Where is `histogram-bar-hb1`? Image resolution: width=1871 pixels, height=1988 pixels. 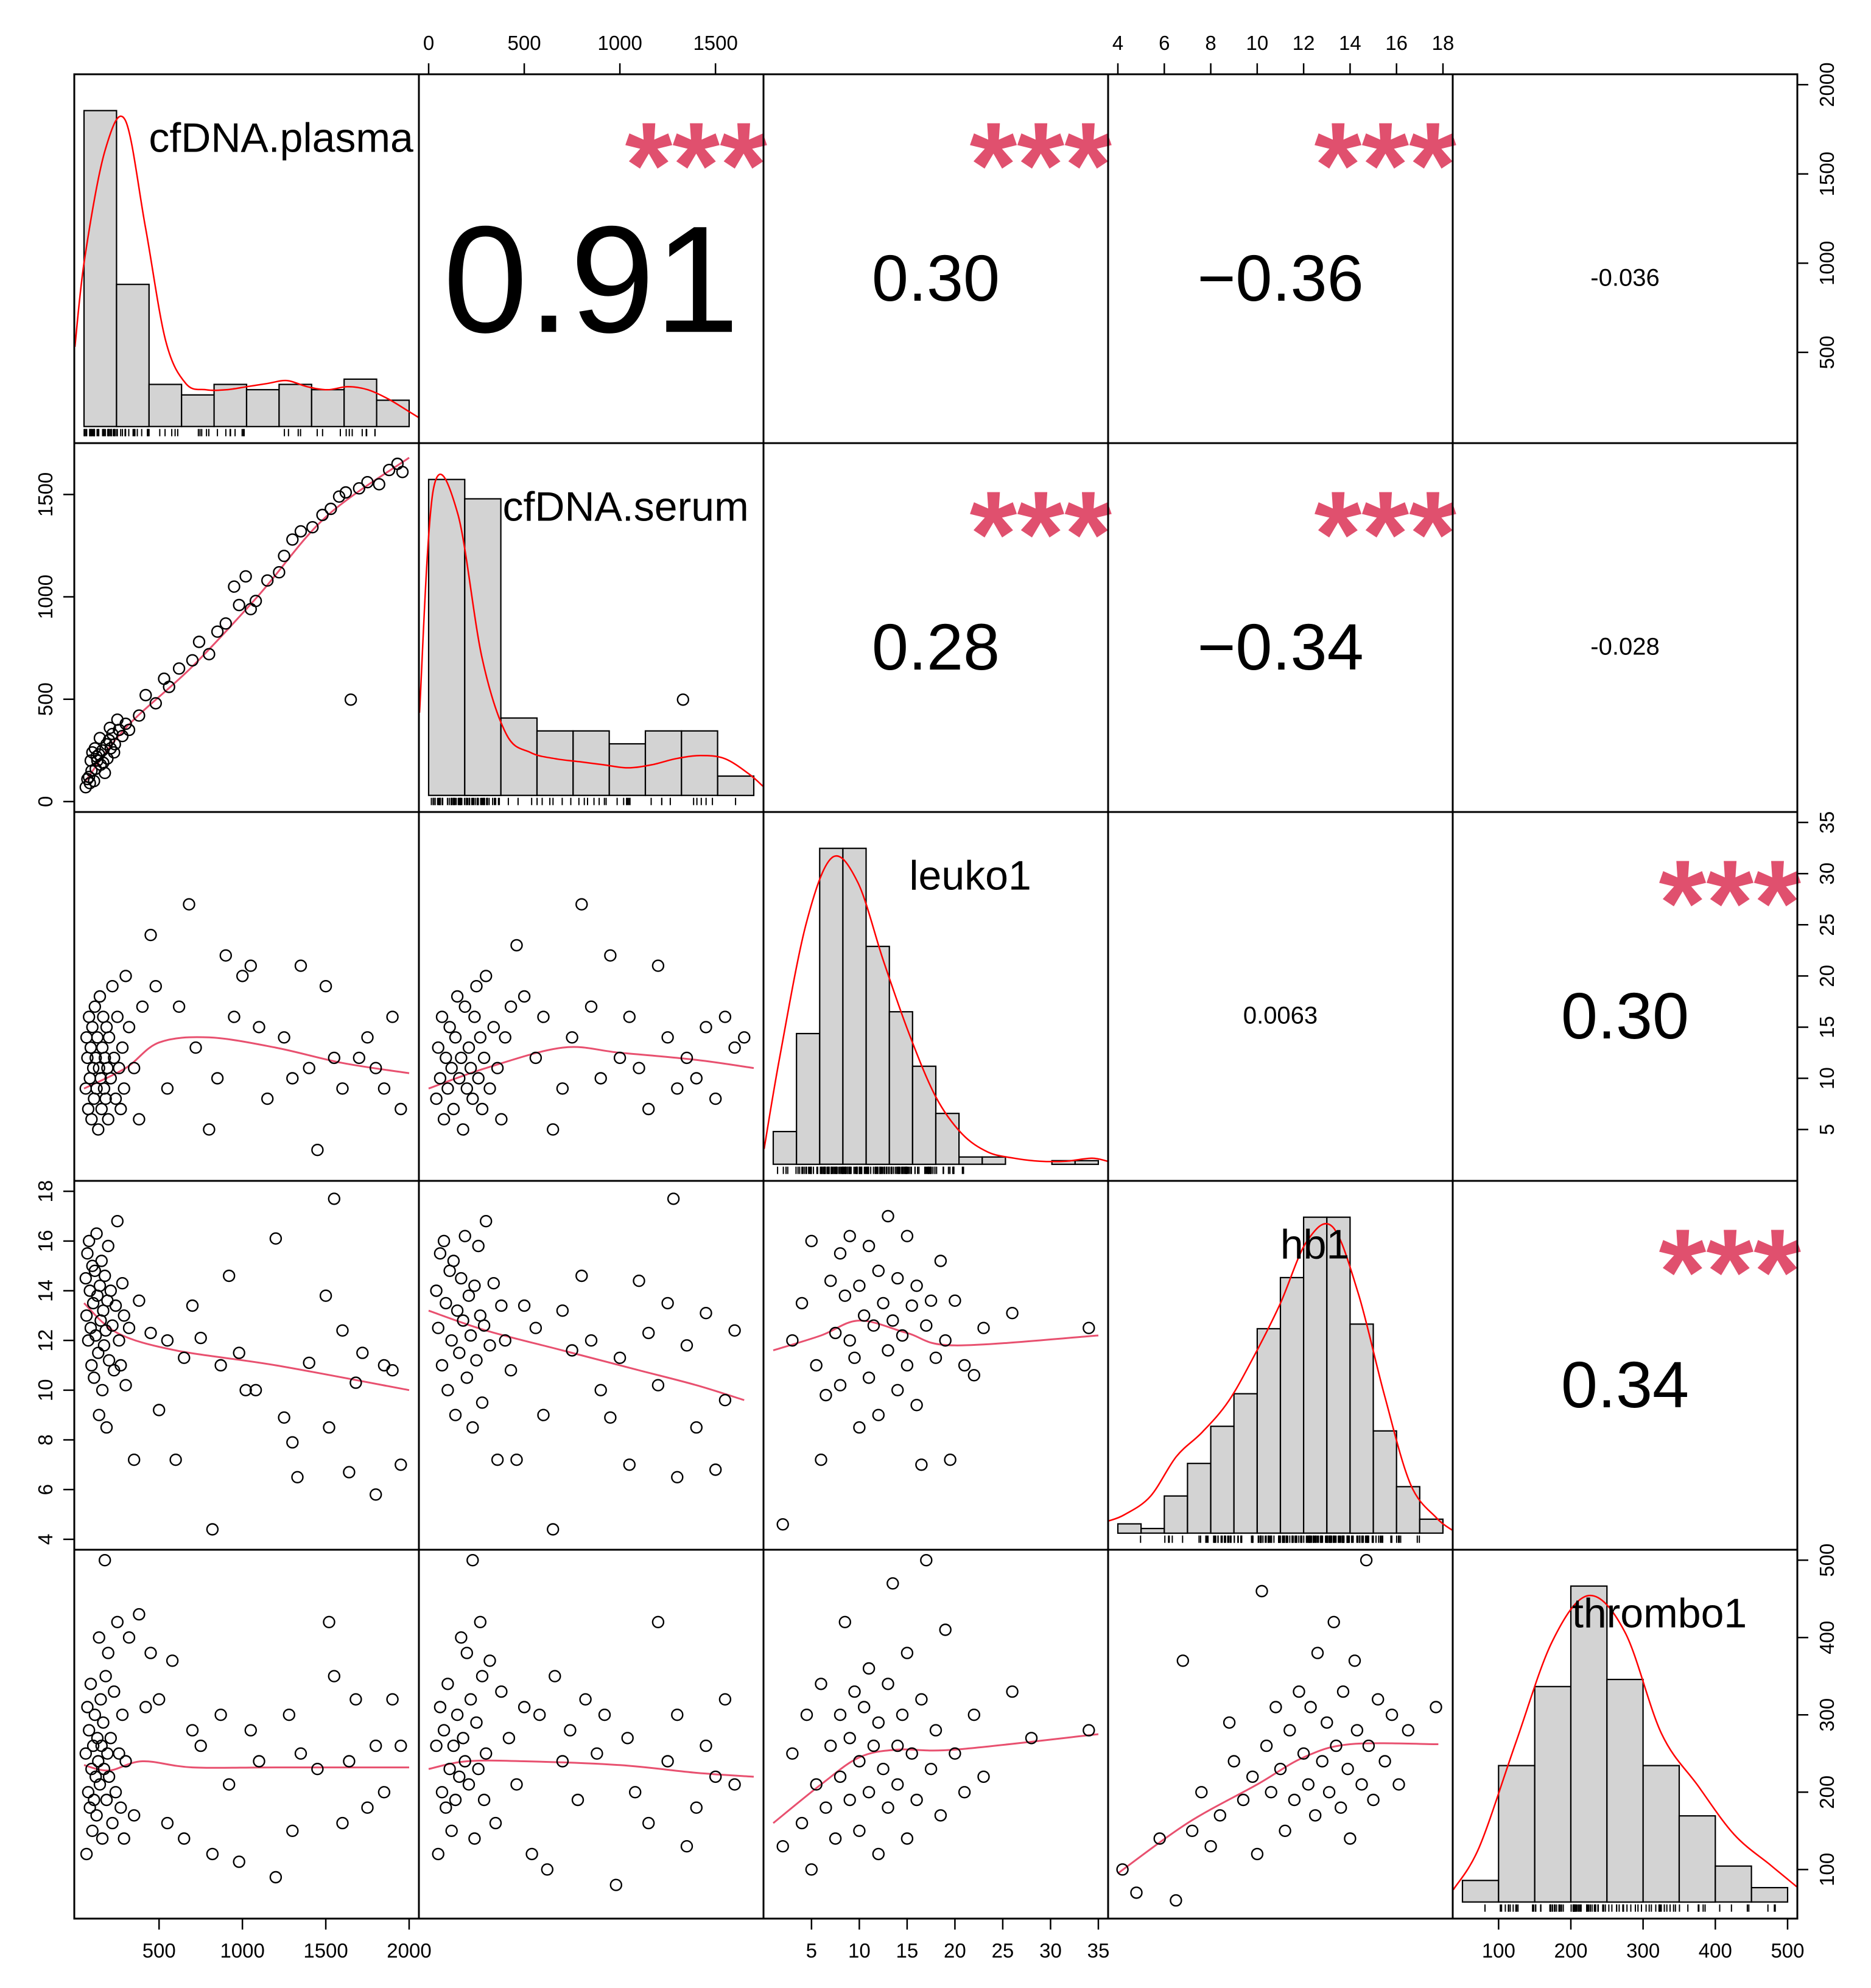 histogram-bar-hb1 is located at coordinates (1222, 1480).